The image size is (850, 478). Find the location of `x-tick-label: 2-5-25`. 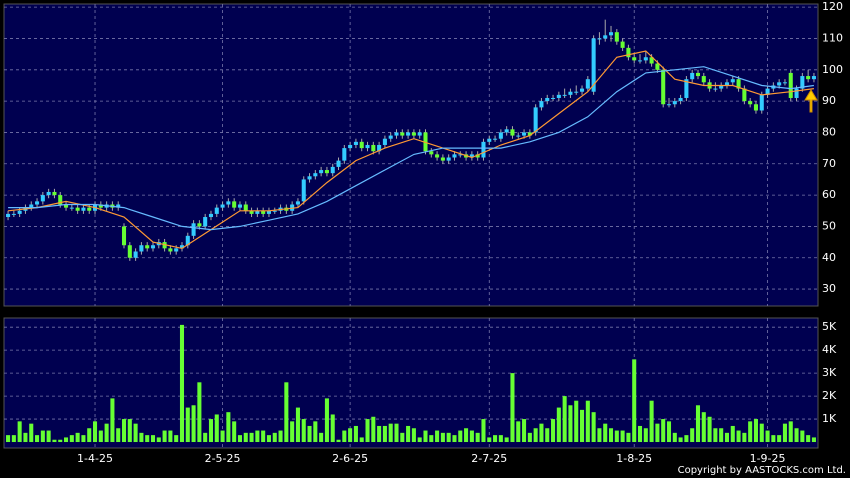

x-tick-label: 2-5-25 is located at coordinates (223, 458).